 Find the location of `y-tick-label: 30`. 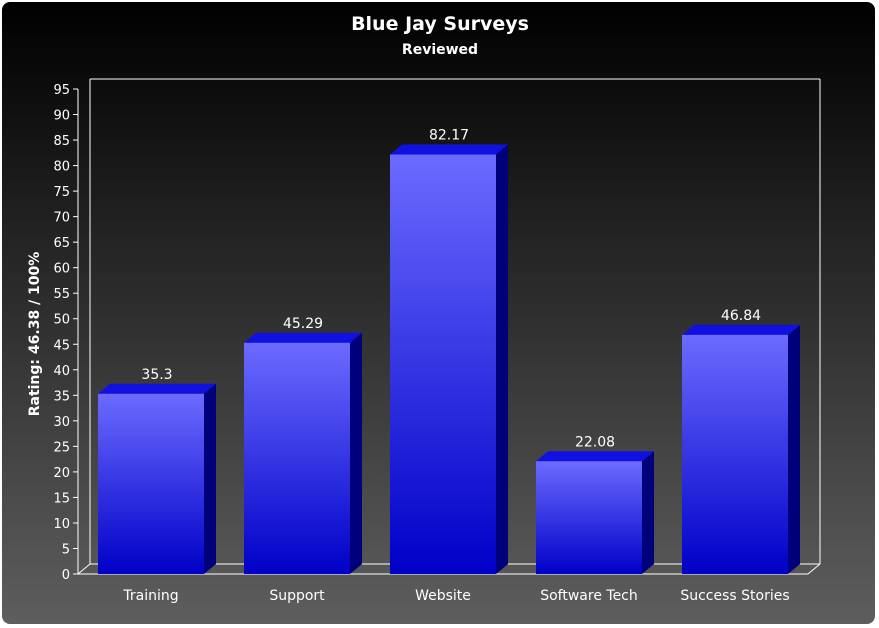

y-tick-label: 30 is located at coordinates (61, 422).